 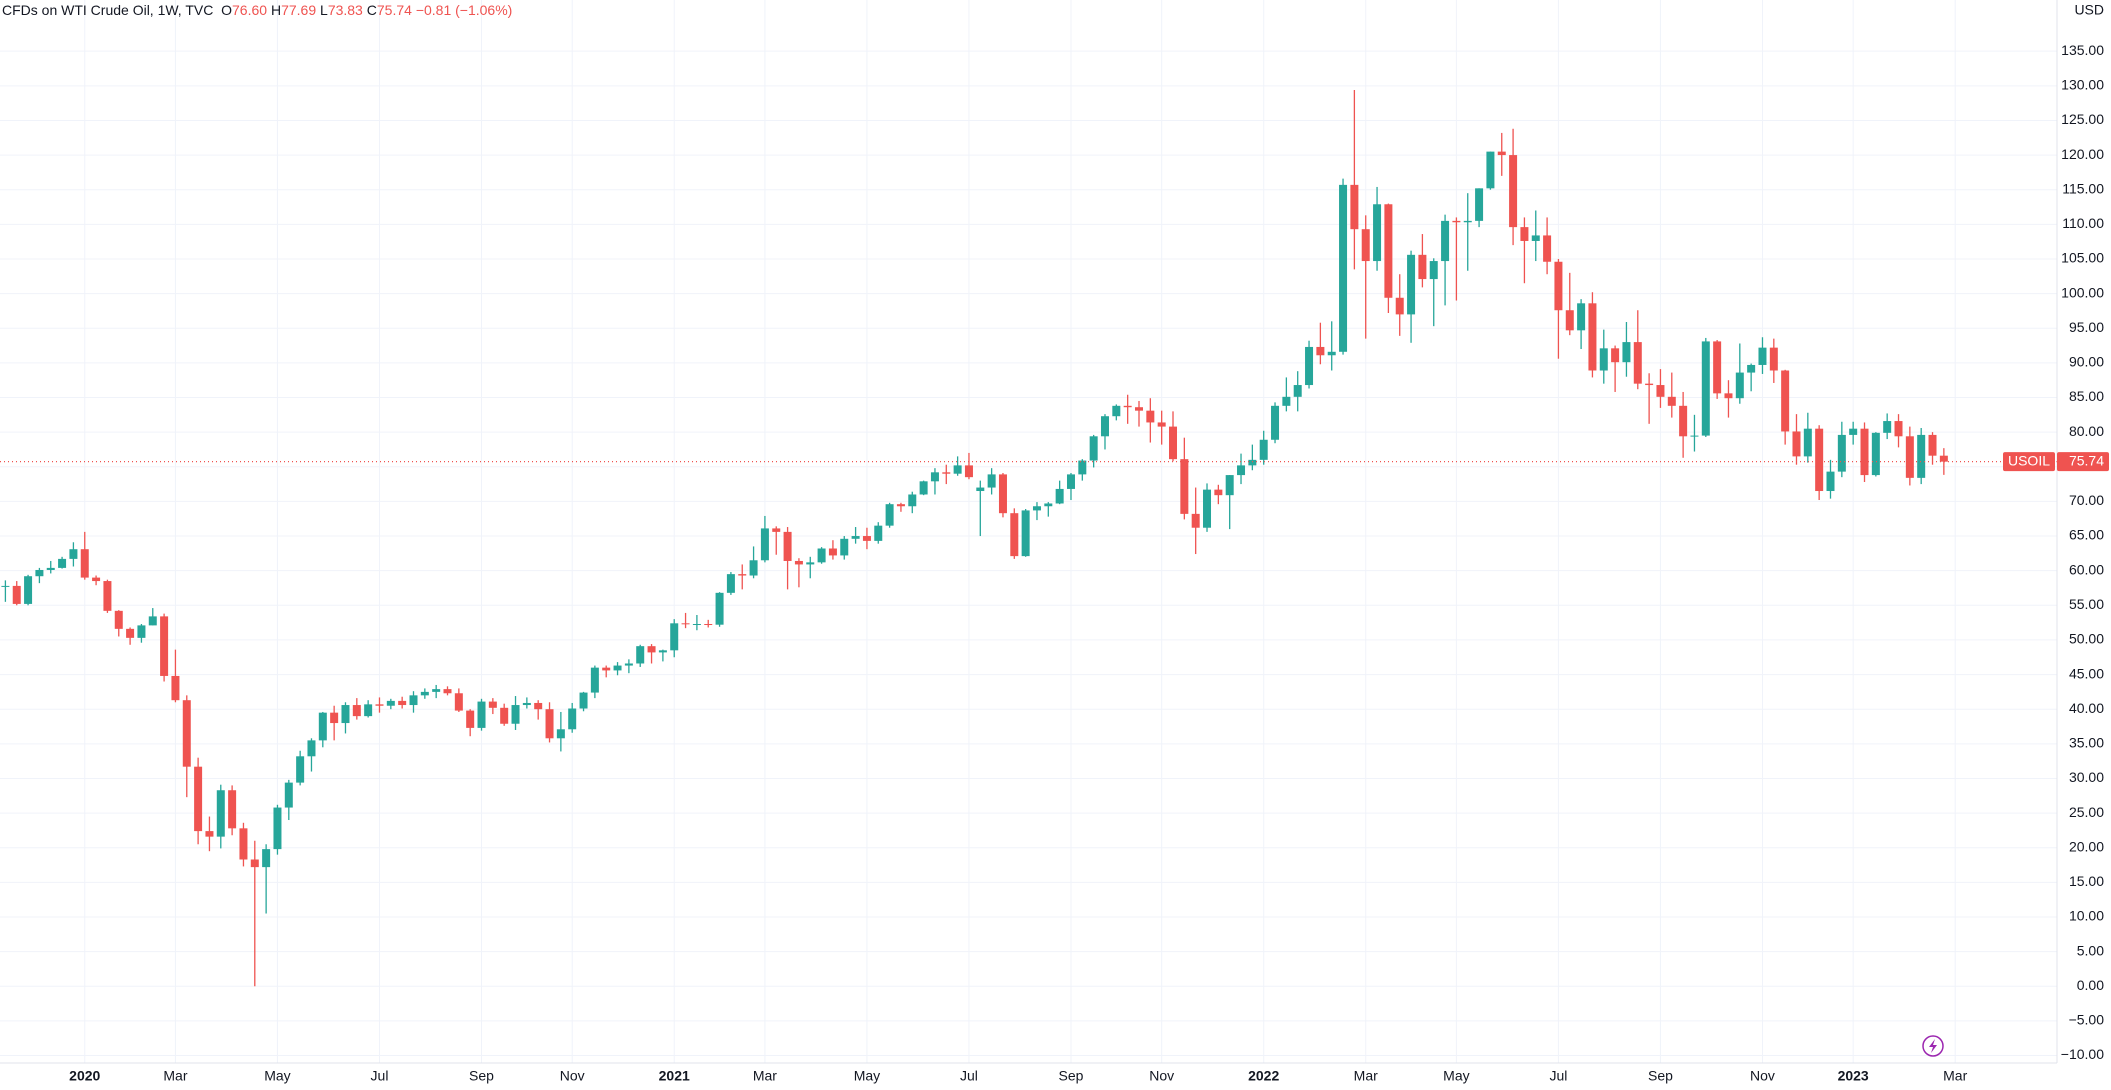 What do you see at coordinates (2086, 460) in the screenshot?
I see `price-label: 75.74` at bounding box center [2086, 460].